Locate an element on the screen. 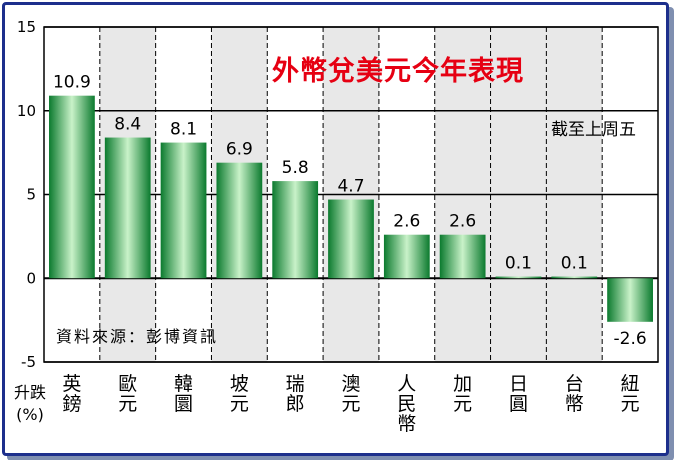  value-label: 5.8 is located at coordinates (295, 168).